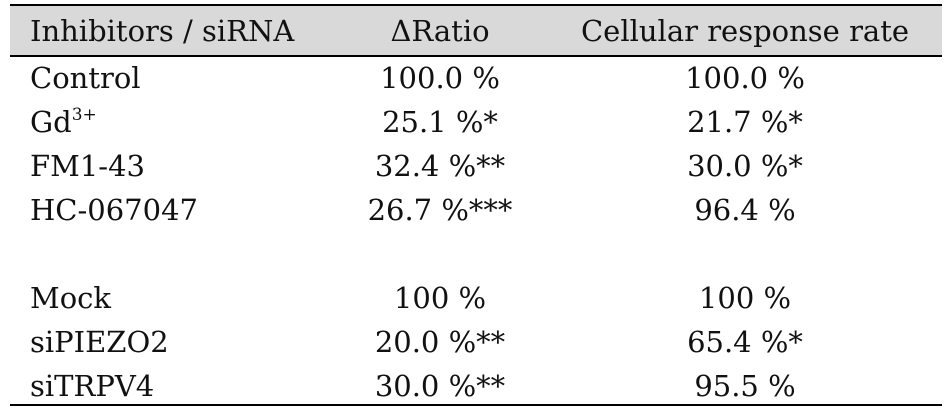 The height and width of the screenshot is (419, 952). What do you see at coordinates (84, 115) in the screenshot?
I see `label-superscript: 3+` at bounding box center [84, 115].